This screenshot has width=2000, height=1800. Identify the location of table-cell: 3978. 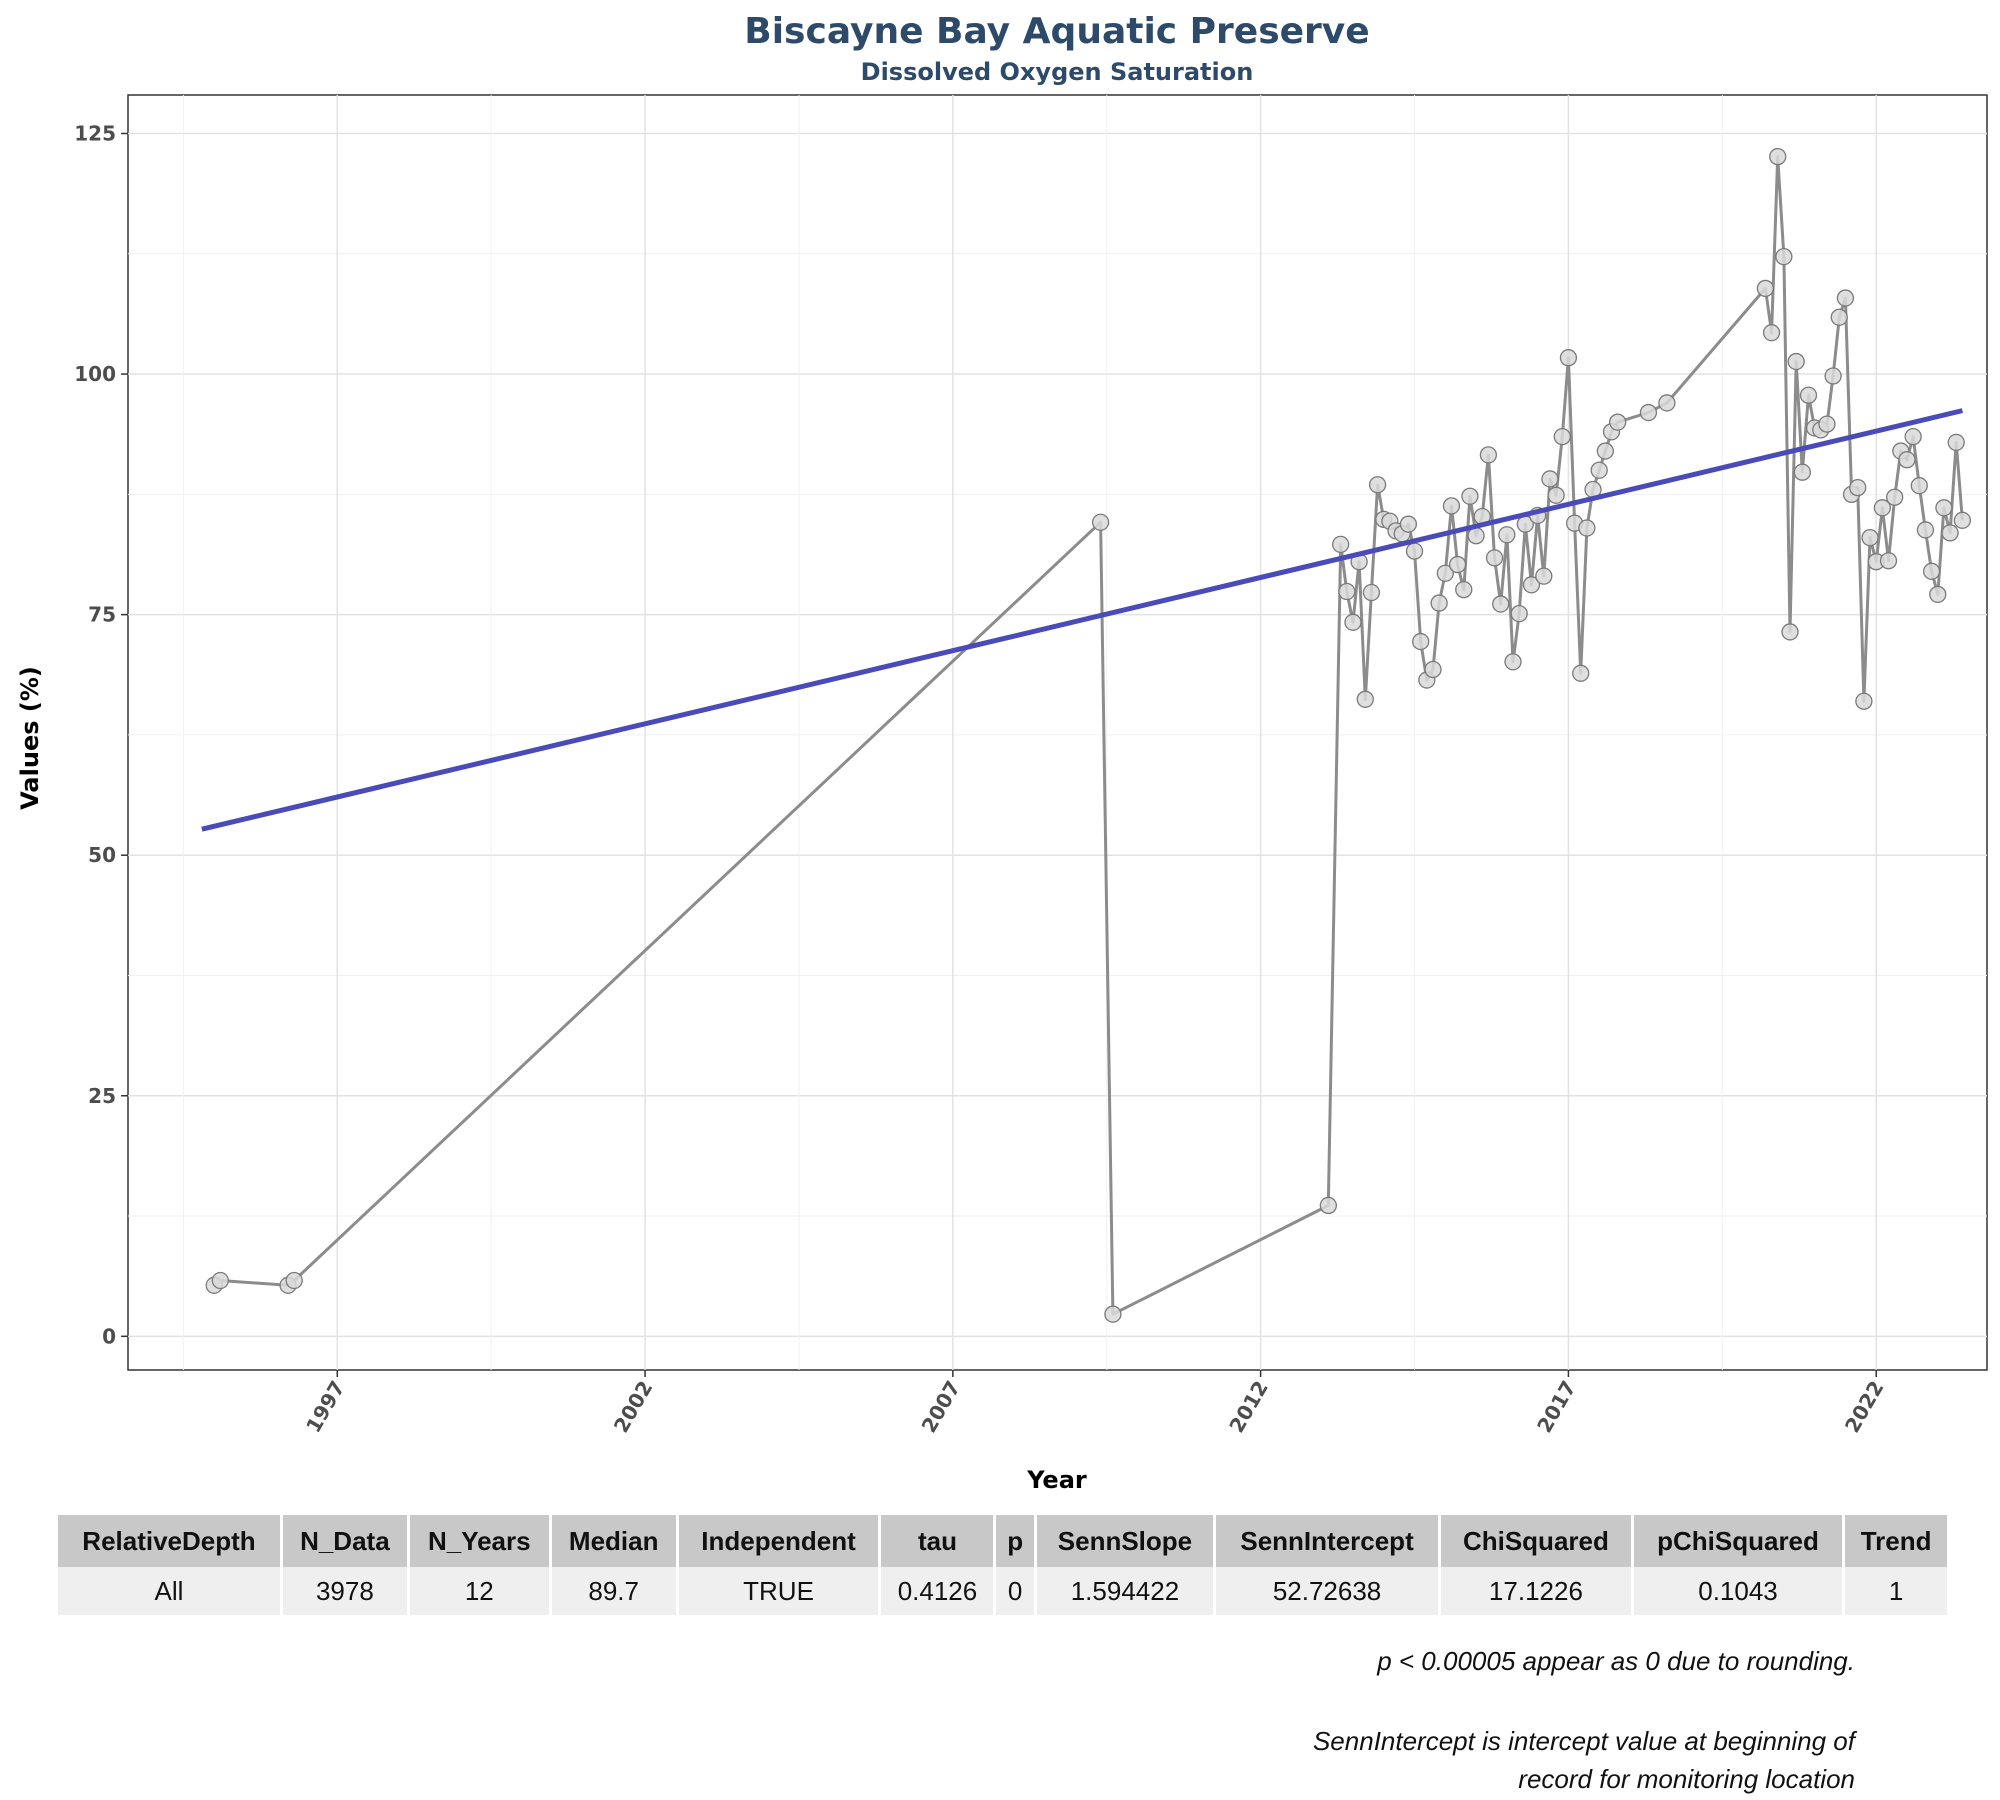
(344, 1591).